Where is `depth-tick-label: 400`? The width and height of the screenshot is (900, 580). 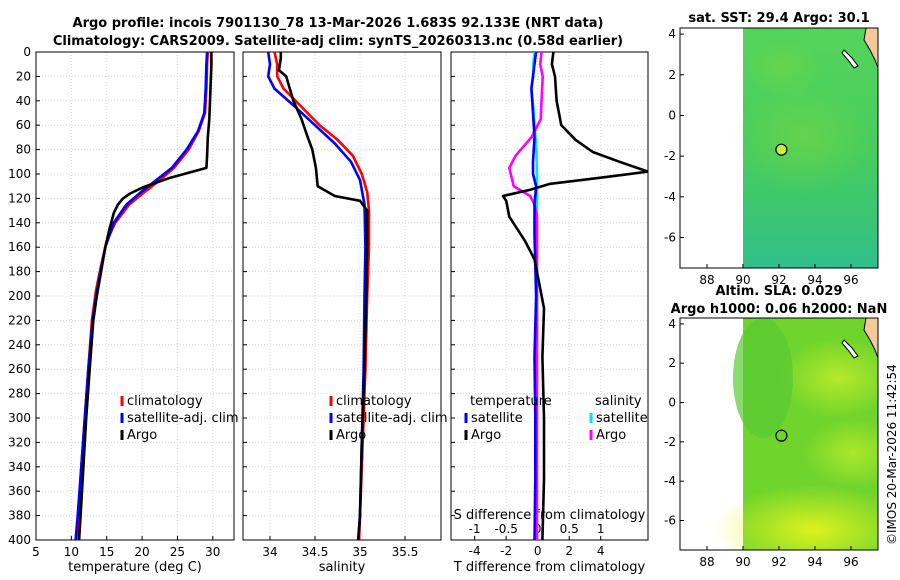 depth-tick-label: 400 is located at coordinates (19, 540).